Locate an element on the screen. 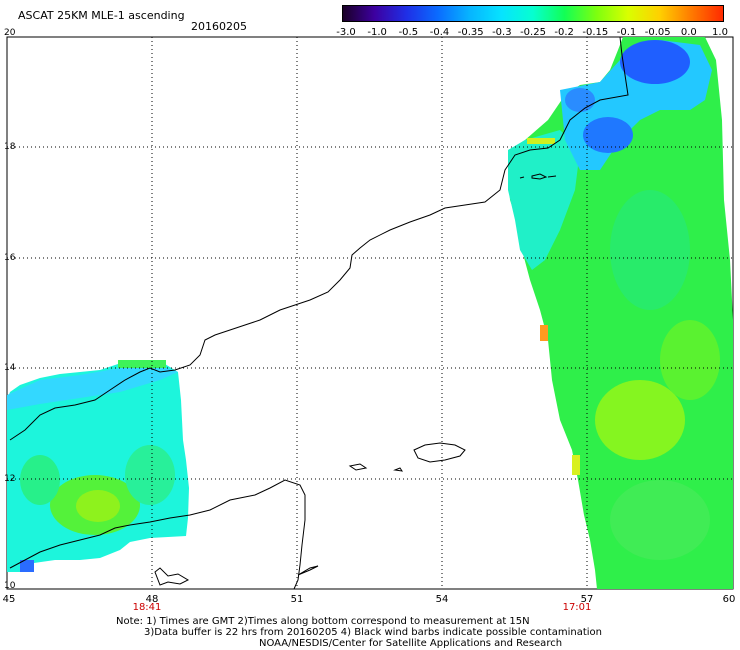 This screenshot has height=650, width=740. lat-label-14: 14 is located at coordinates (10, 368).